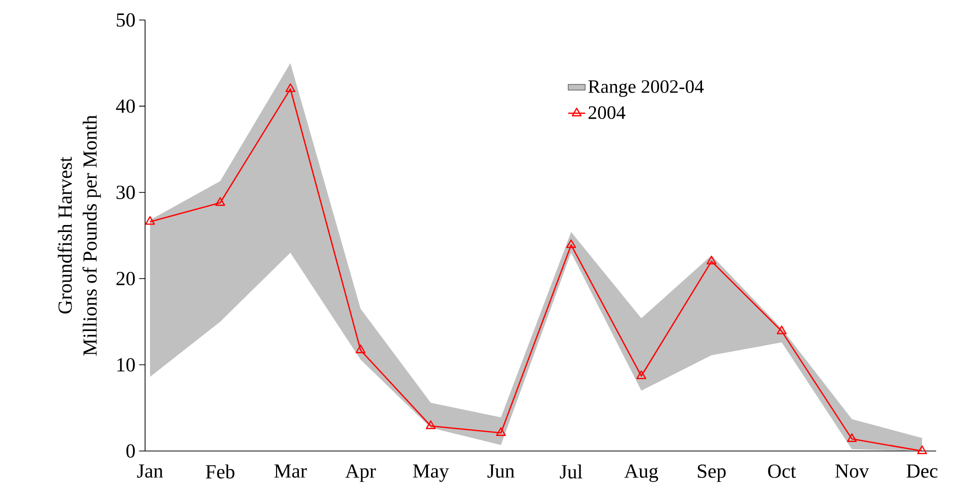 This screenshot has height=503, width=954. What do you see at coordinates (571, 471) in the screenshot?
I see `x-tick-label: Jul` at bounding box center [571, 471].